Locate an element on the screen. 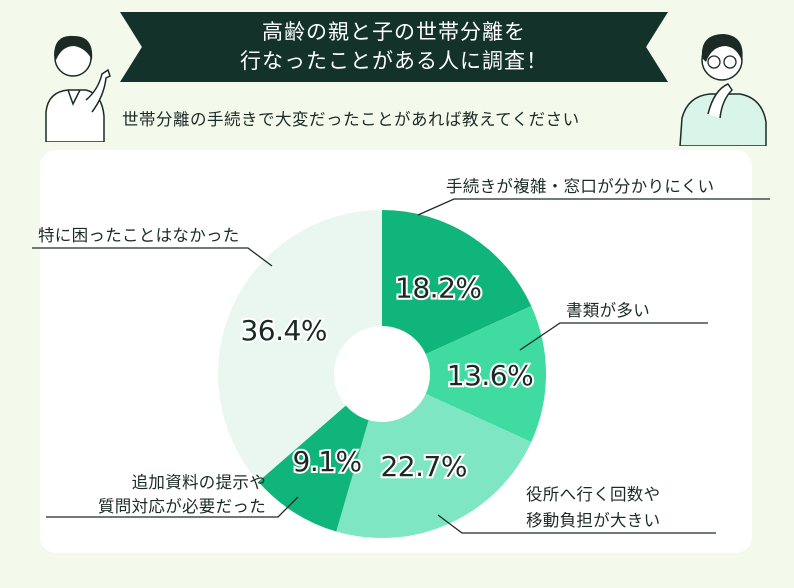 The width and height of the screenshot is (794, 588). slice-percent-label: 36.4% is located at coordinates (283, 330).